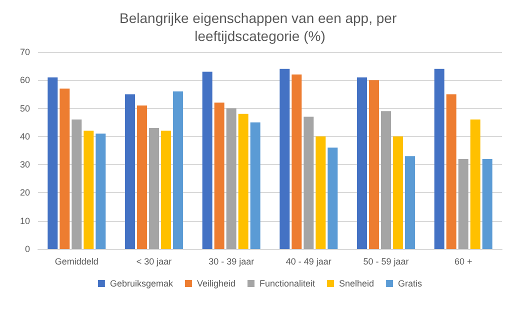 The image size is (520, 311). What do you see at coordinates (154, 261) in the screenshot?
I see `x-tick-label: < 30 jaar` at bounding box center [154, 261].